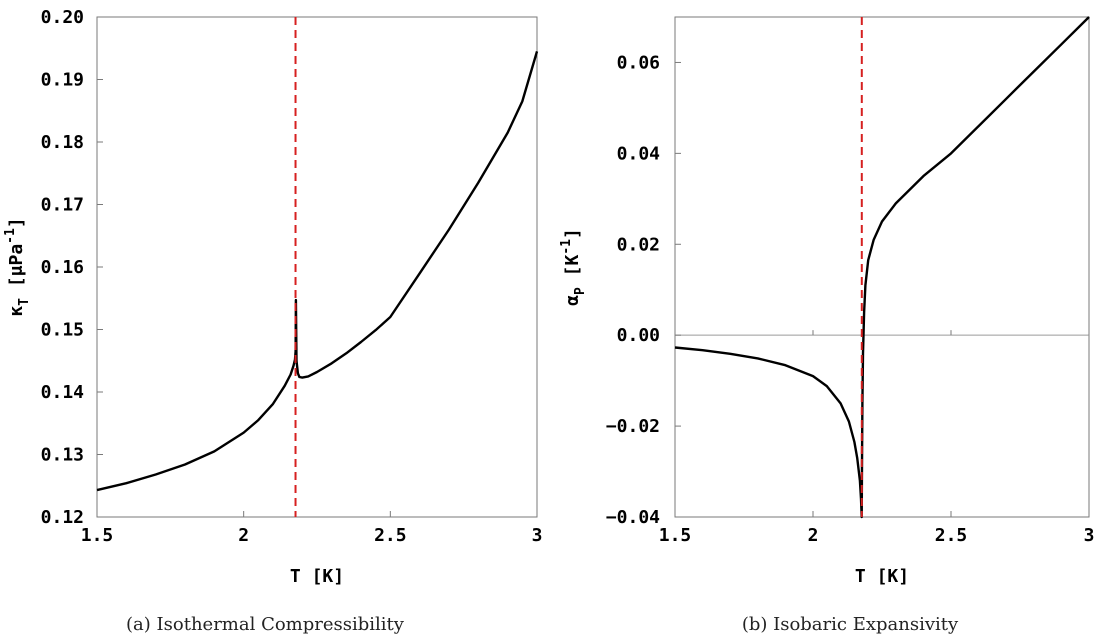  Describe the element at coordinates (62, 267) in the screenshot. I see `y-tick-label: 0.16` at that location.